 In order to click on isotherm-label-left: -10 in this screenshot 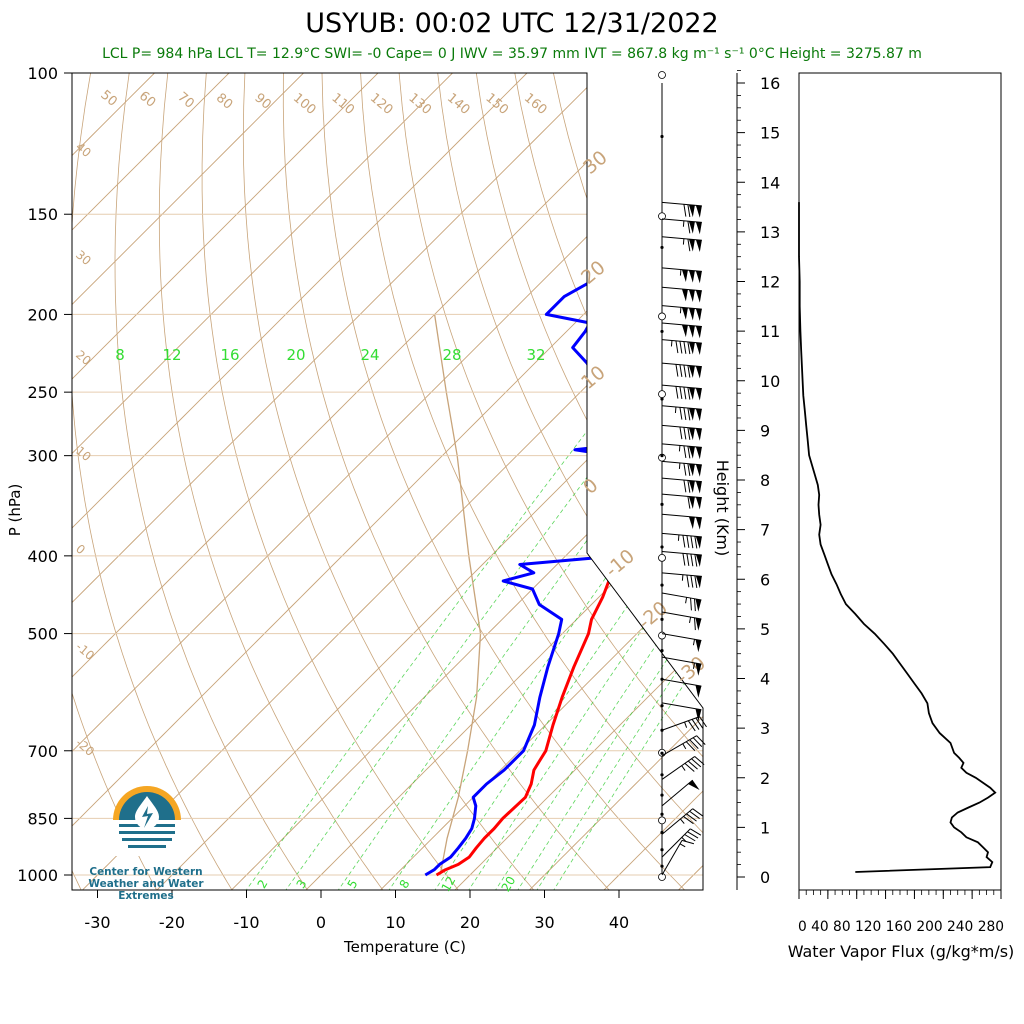, I will do `click(85, 651)`.